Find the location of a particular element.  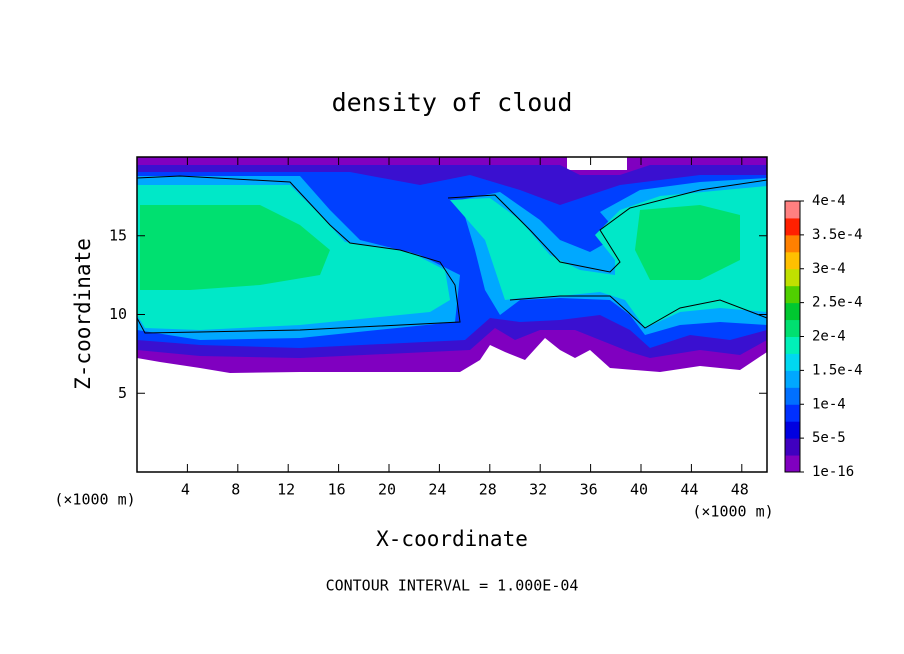

colorbar-label: 2.5e-4 is located at coordinates (837, 303).